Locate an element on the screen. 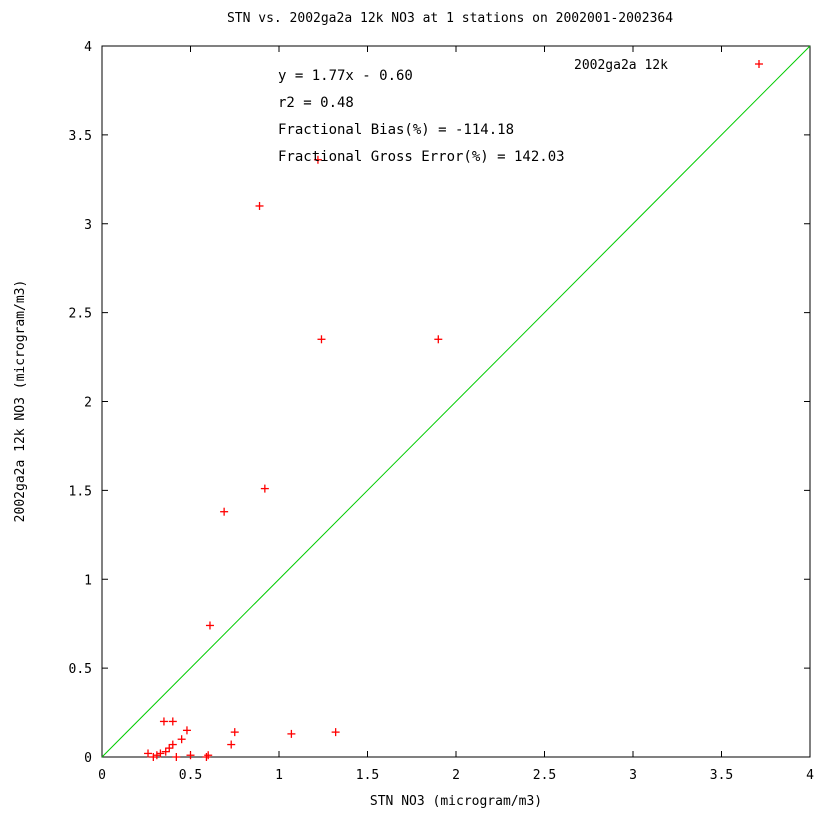 The image size is (819, 819). y-tick-label: 2 is located at coordinates (88, 403).